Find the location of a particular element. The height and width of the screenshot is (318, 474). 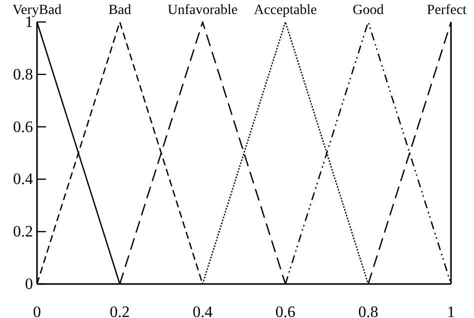

series-label: Good is located at coordinates (368, 10).